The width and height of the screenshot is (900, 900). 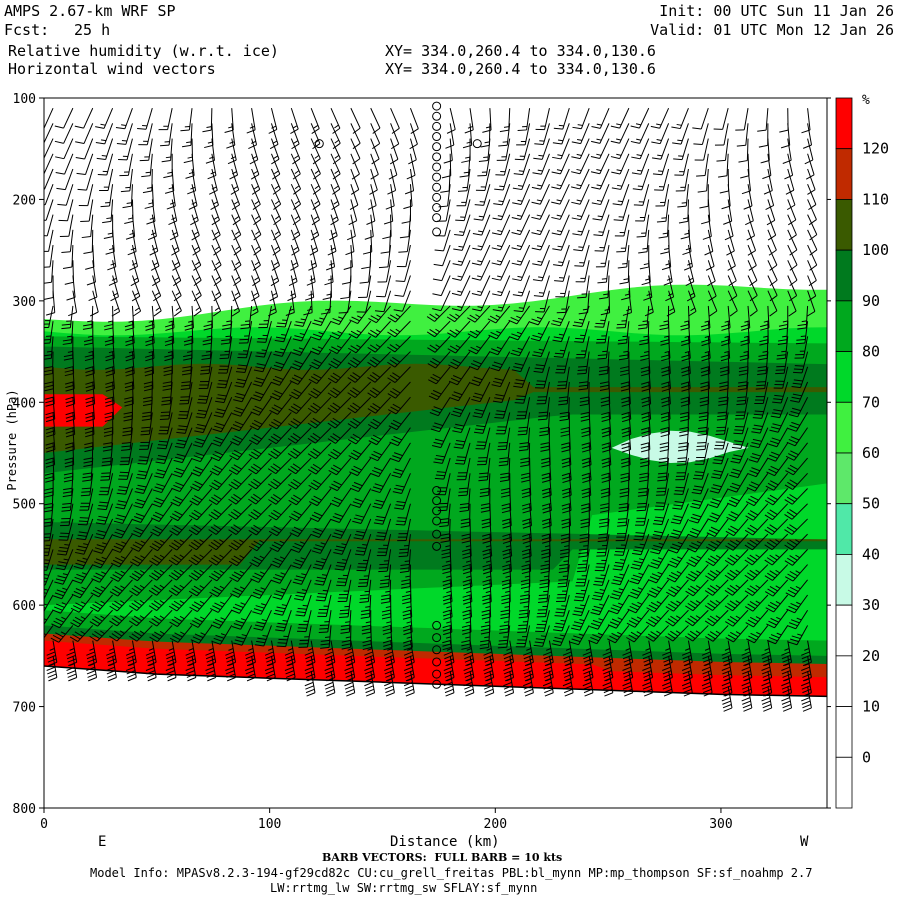 What do you see at coordinates (520, 69) in the screenshot?
I see `xy-coords-2: XY= 334.0,260.4 to 334.0,130.6` at bounding box center [520, 69].